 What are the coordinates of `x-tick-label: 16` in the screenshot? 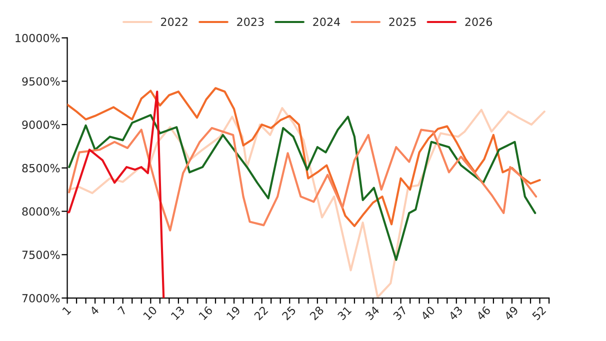 It's located at (206, 313).